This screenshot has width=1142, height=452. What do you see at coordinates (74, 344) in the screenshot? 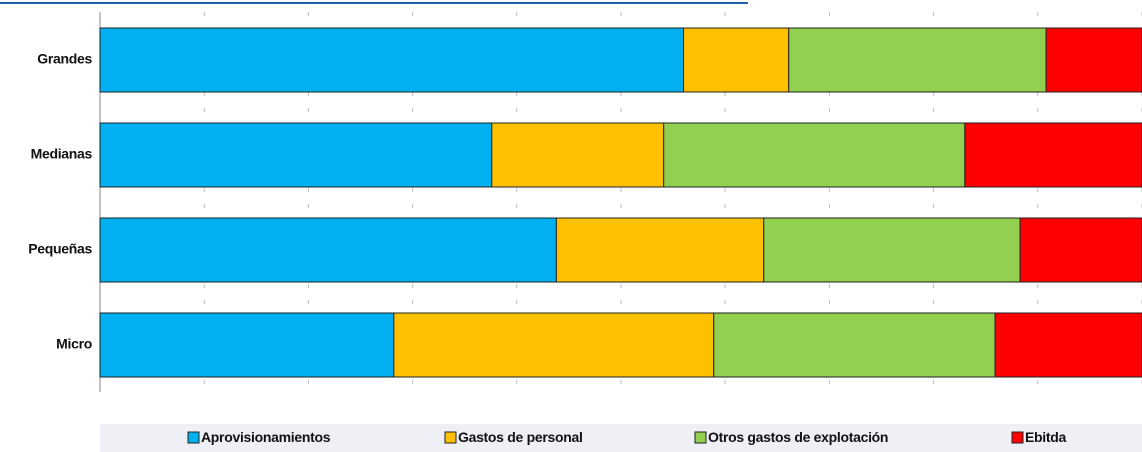
I see `y-tick-label: Micro` at bounding box center [74, 344].